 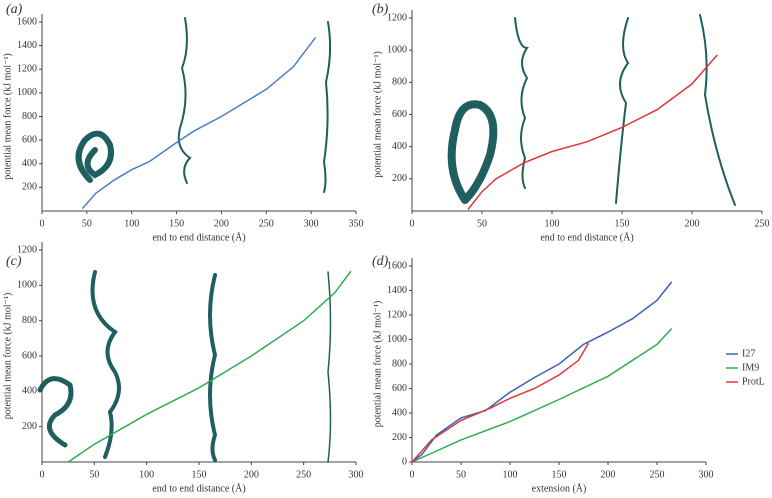 What do you see at coordinates (748, 353) in the screenshot?
I see `legend-label: I27` at bounding box center [748, 353].